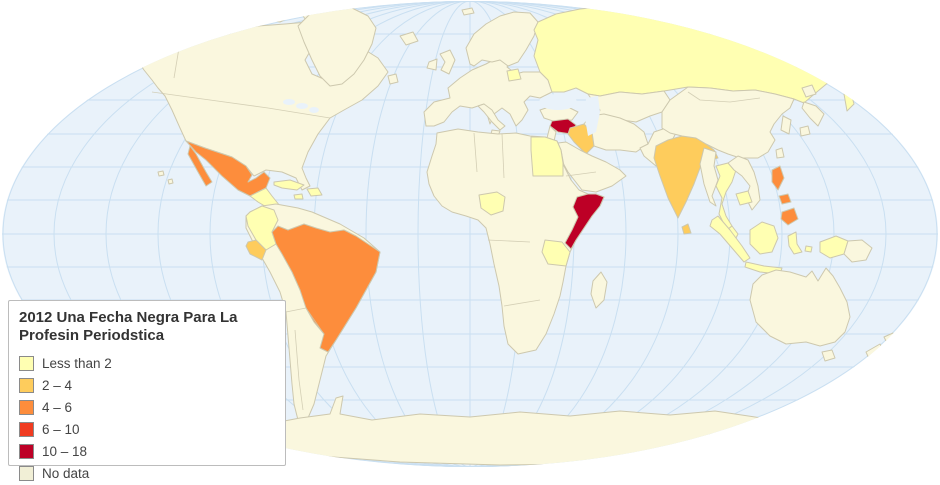 Image resolution: width=940 pixels, height=485 pixels. I want to click on inland-seas, so click(441, 115).